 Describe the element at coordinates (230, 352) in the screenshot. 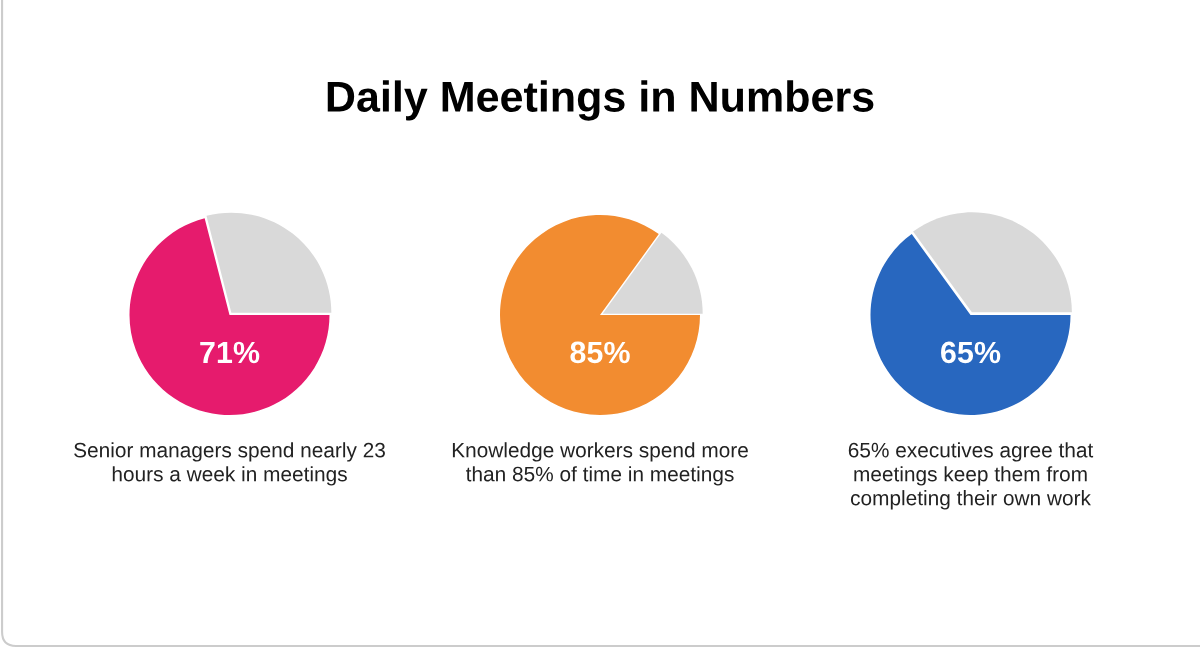

I see `data-label: 71%` at that location.